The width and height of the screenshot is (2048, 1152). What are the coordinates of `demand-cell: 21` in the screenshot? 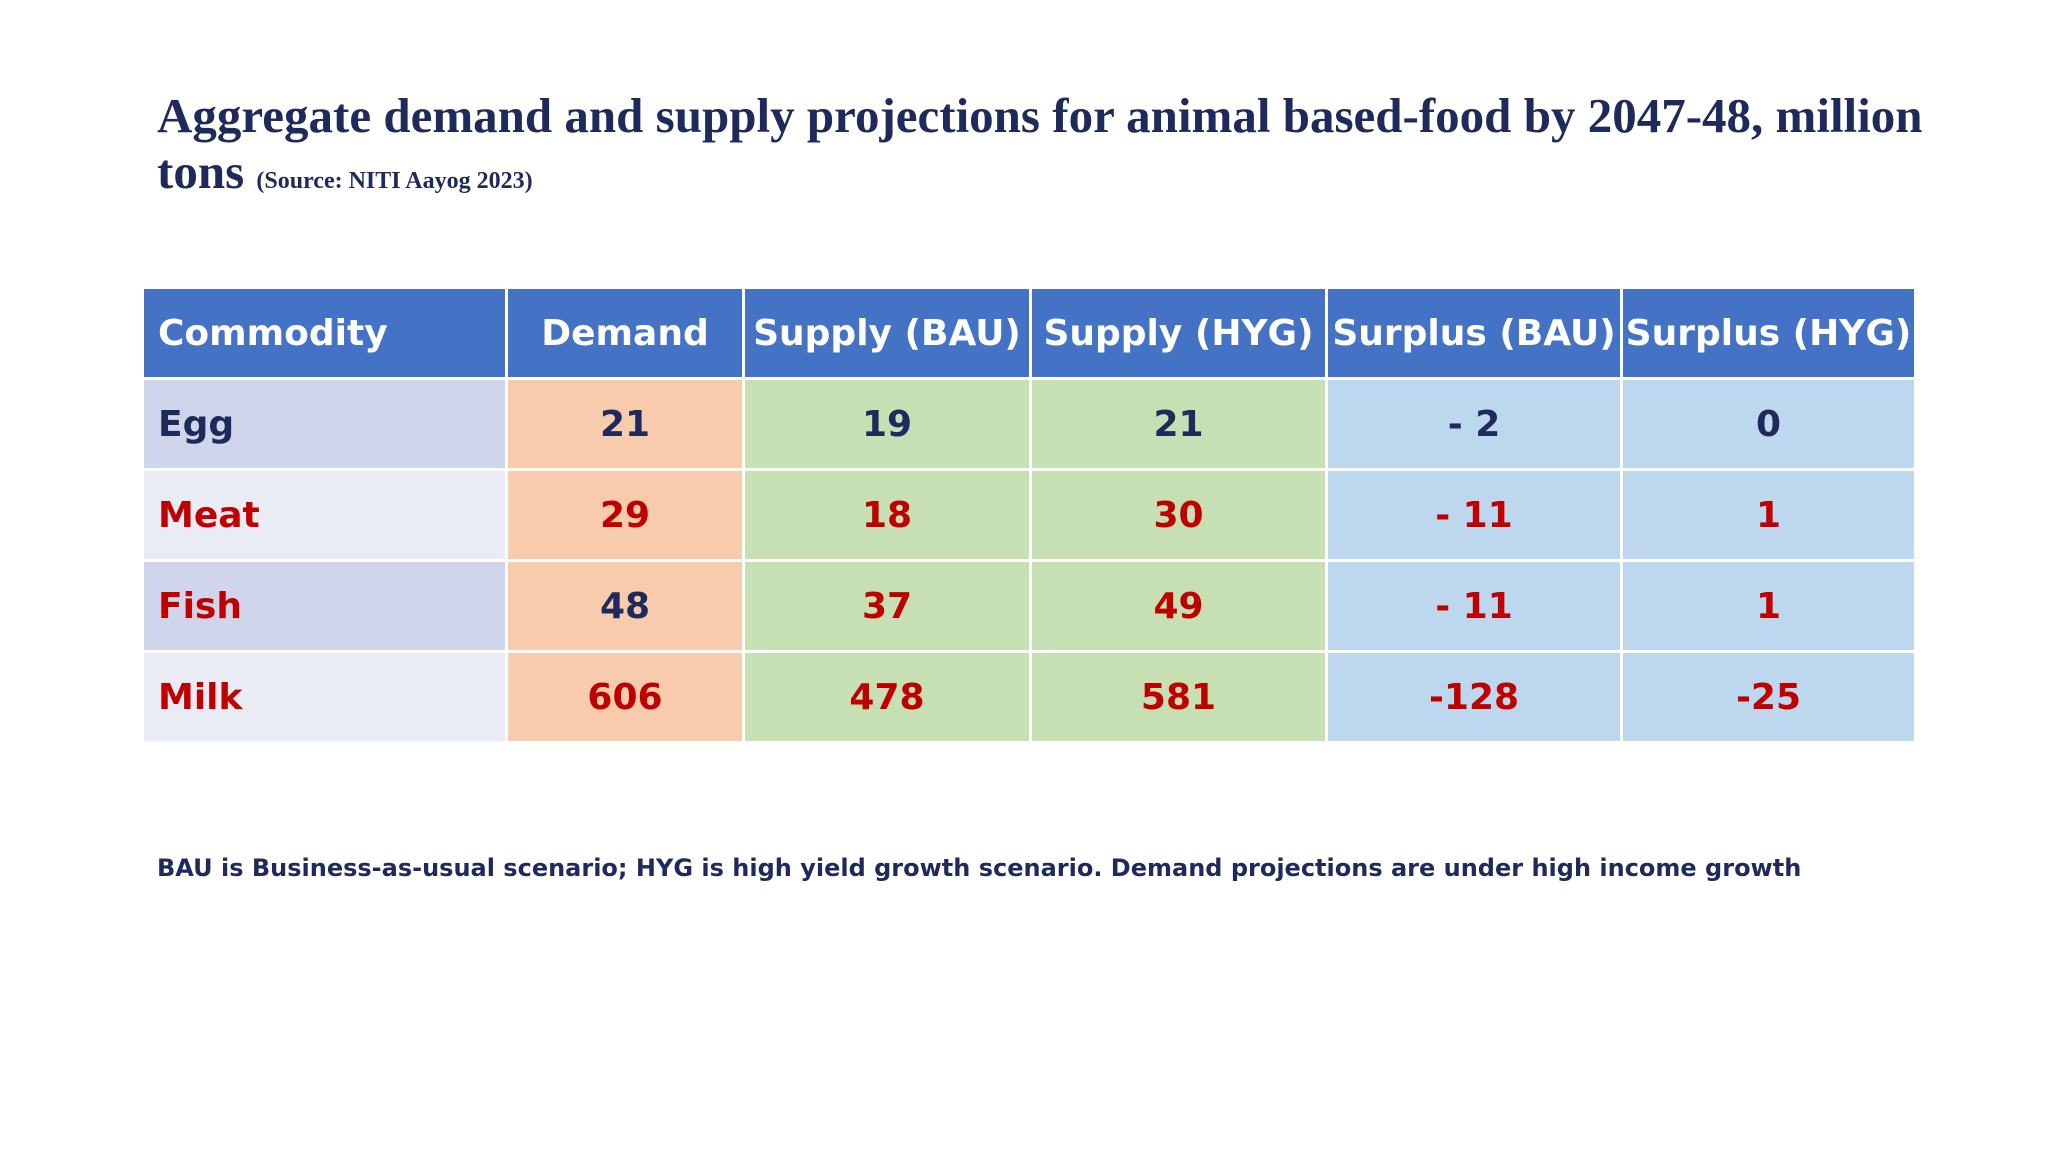 It's located at (625, 424).